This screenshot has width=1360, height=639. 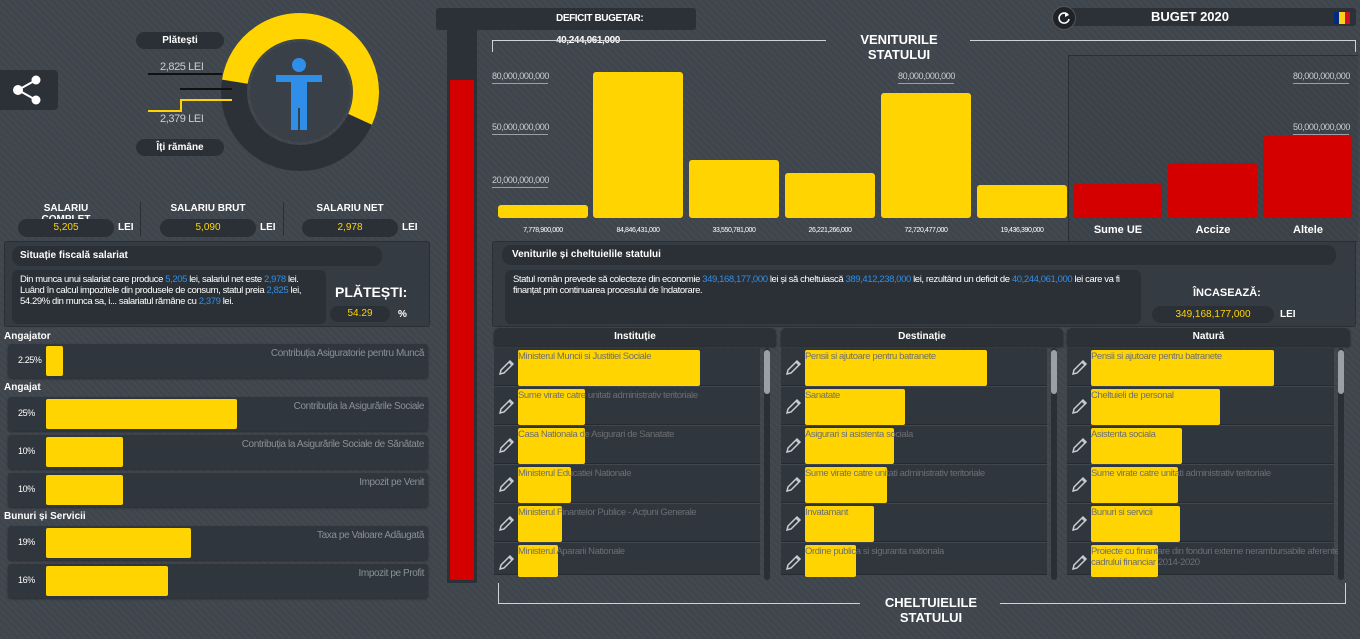 What do you see at coordinates (638, 230) in the screenshot?
I see `revenue-bar-value: 84,846,431,000` at bounding box center [638, 230].